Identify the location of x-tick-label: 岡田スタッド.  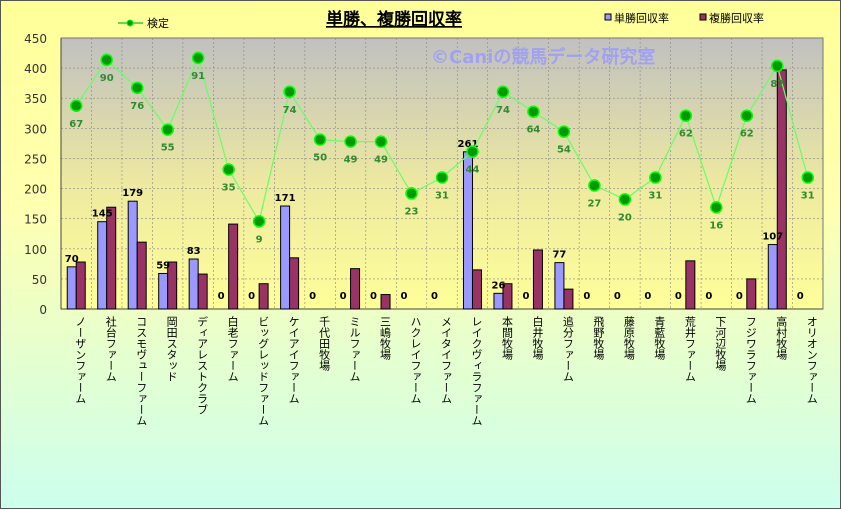
(171, 349).